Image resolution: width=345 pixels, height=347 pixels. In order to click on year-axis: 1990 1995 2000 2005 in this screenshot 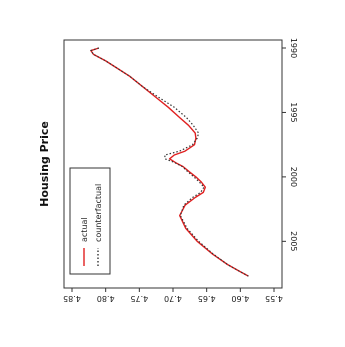, I will do `click(290, 145)`.